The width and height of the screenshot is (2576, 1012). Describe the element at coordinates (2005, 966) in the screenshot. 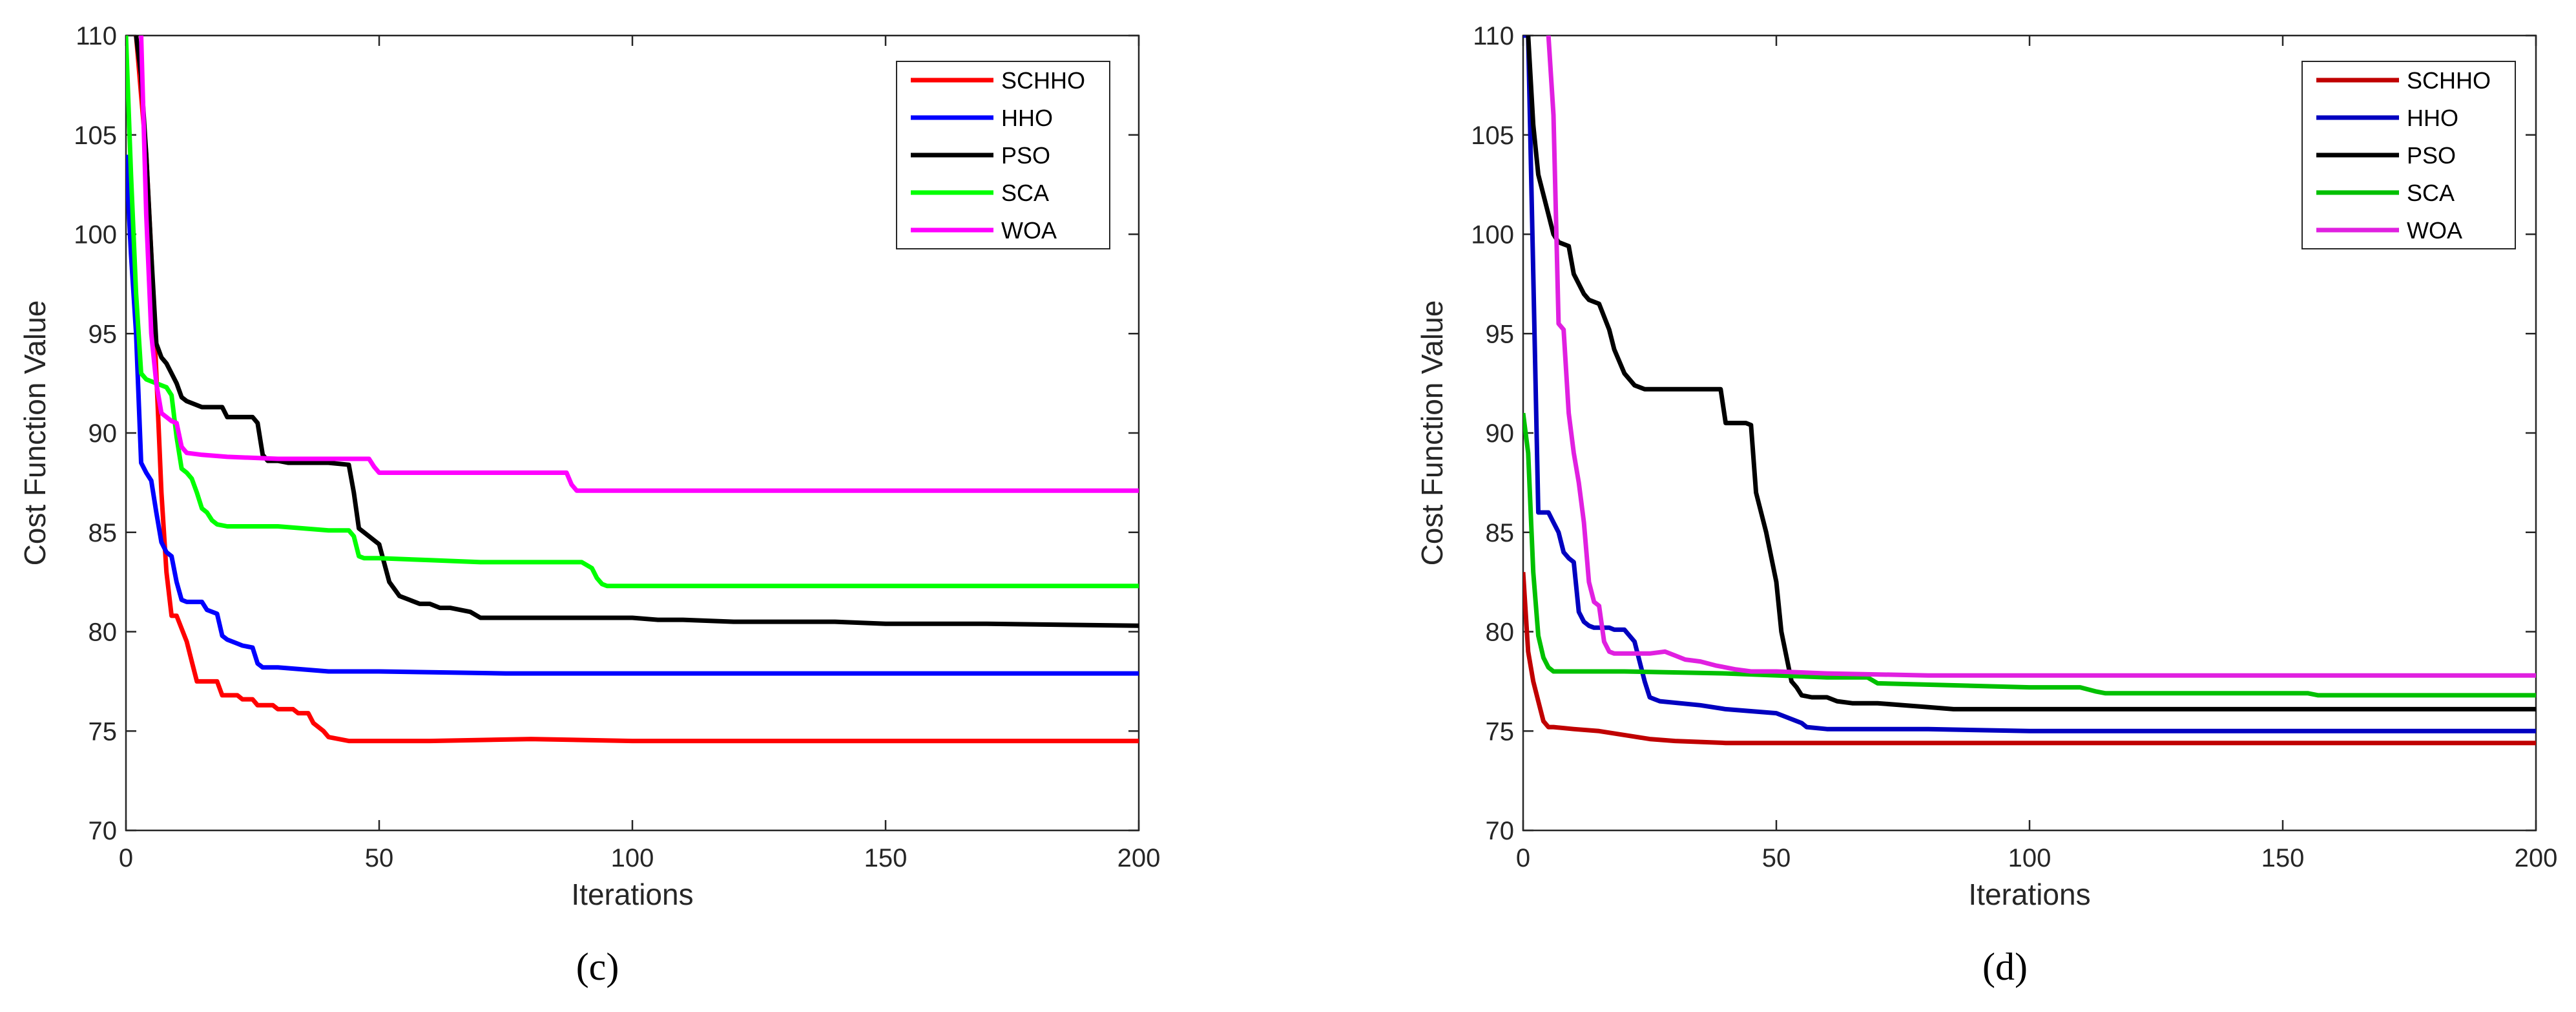

I see `figure-caption-d: (d)` at that location.